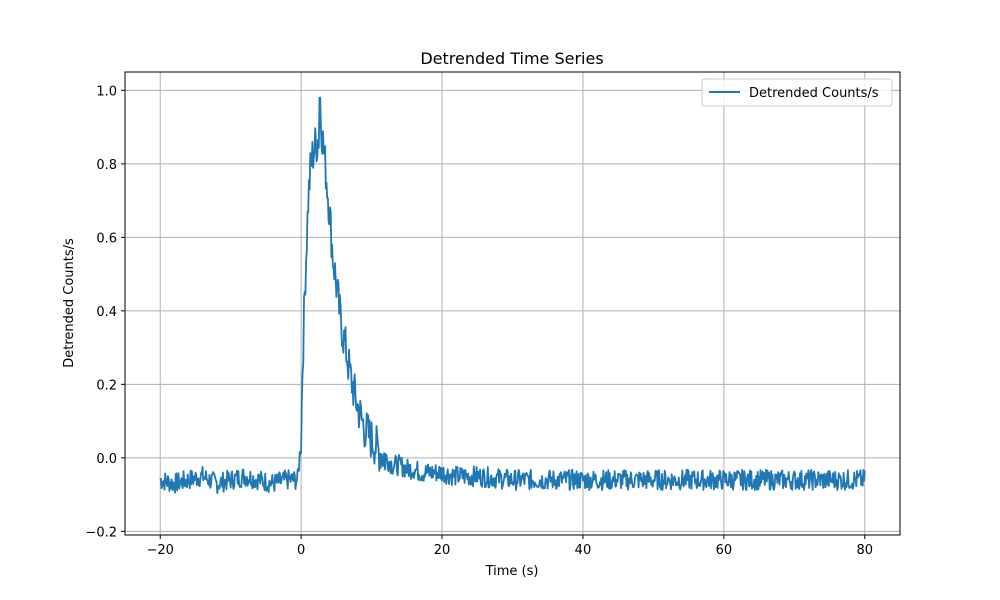 The width and height of the screenshot is (1000, 600). Describe the element at coordinates (511, 58) in the screenshot. I see `chart-title: Detrended Time Series` at that location.